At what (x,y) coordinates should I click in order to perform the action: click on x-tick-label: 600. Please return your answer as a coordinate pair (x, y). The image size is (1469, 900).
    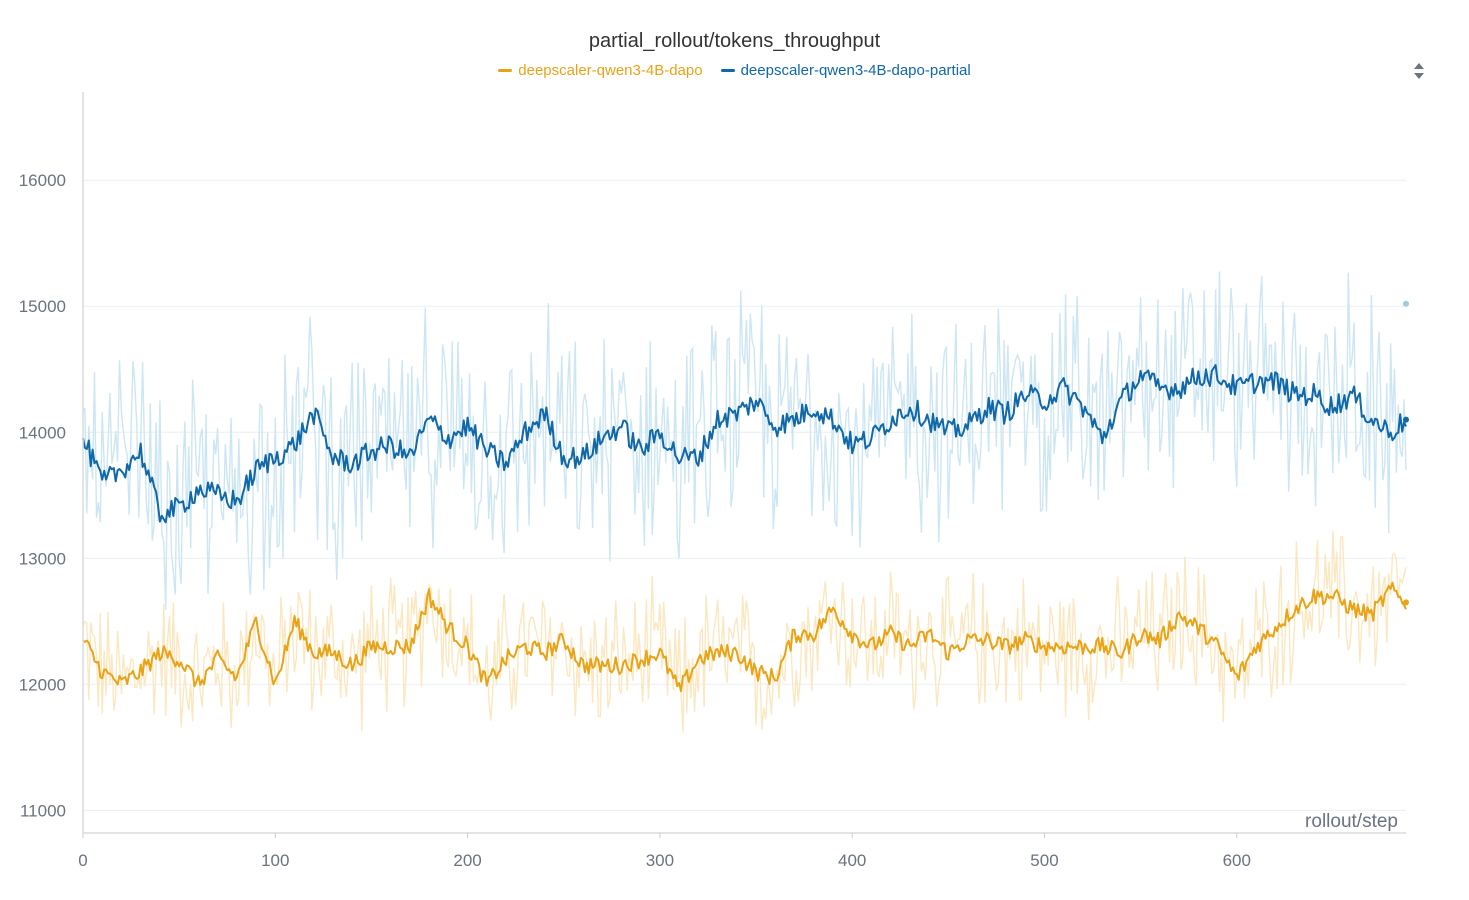
    Looking at the image, I should click on (1237, 860).